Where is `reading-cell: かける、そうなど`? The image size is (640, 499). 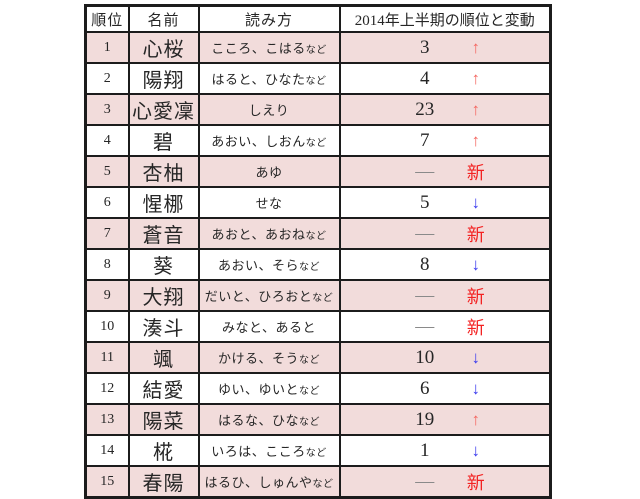 reading-cell: かける、そうなど is located at coordinates (269, 357).